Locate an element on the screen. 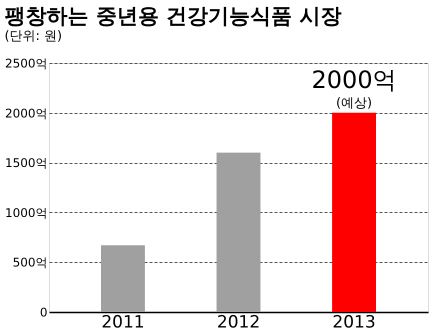 The image size is (434, 334). y-tick-label: 1500억 is located at coordinates (26, 163).